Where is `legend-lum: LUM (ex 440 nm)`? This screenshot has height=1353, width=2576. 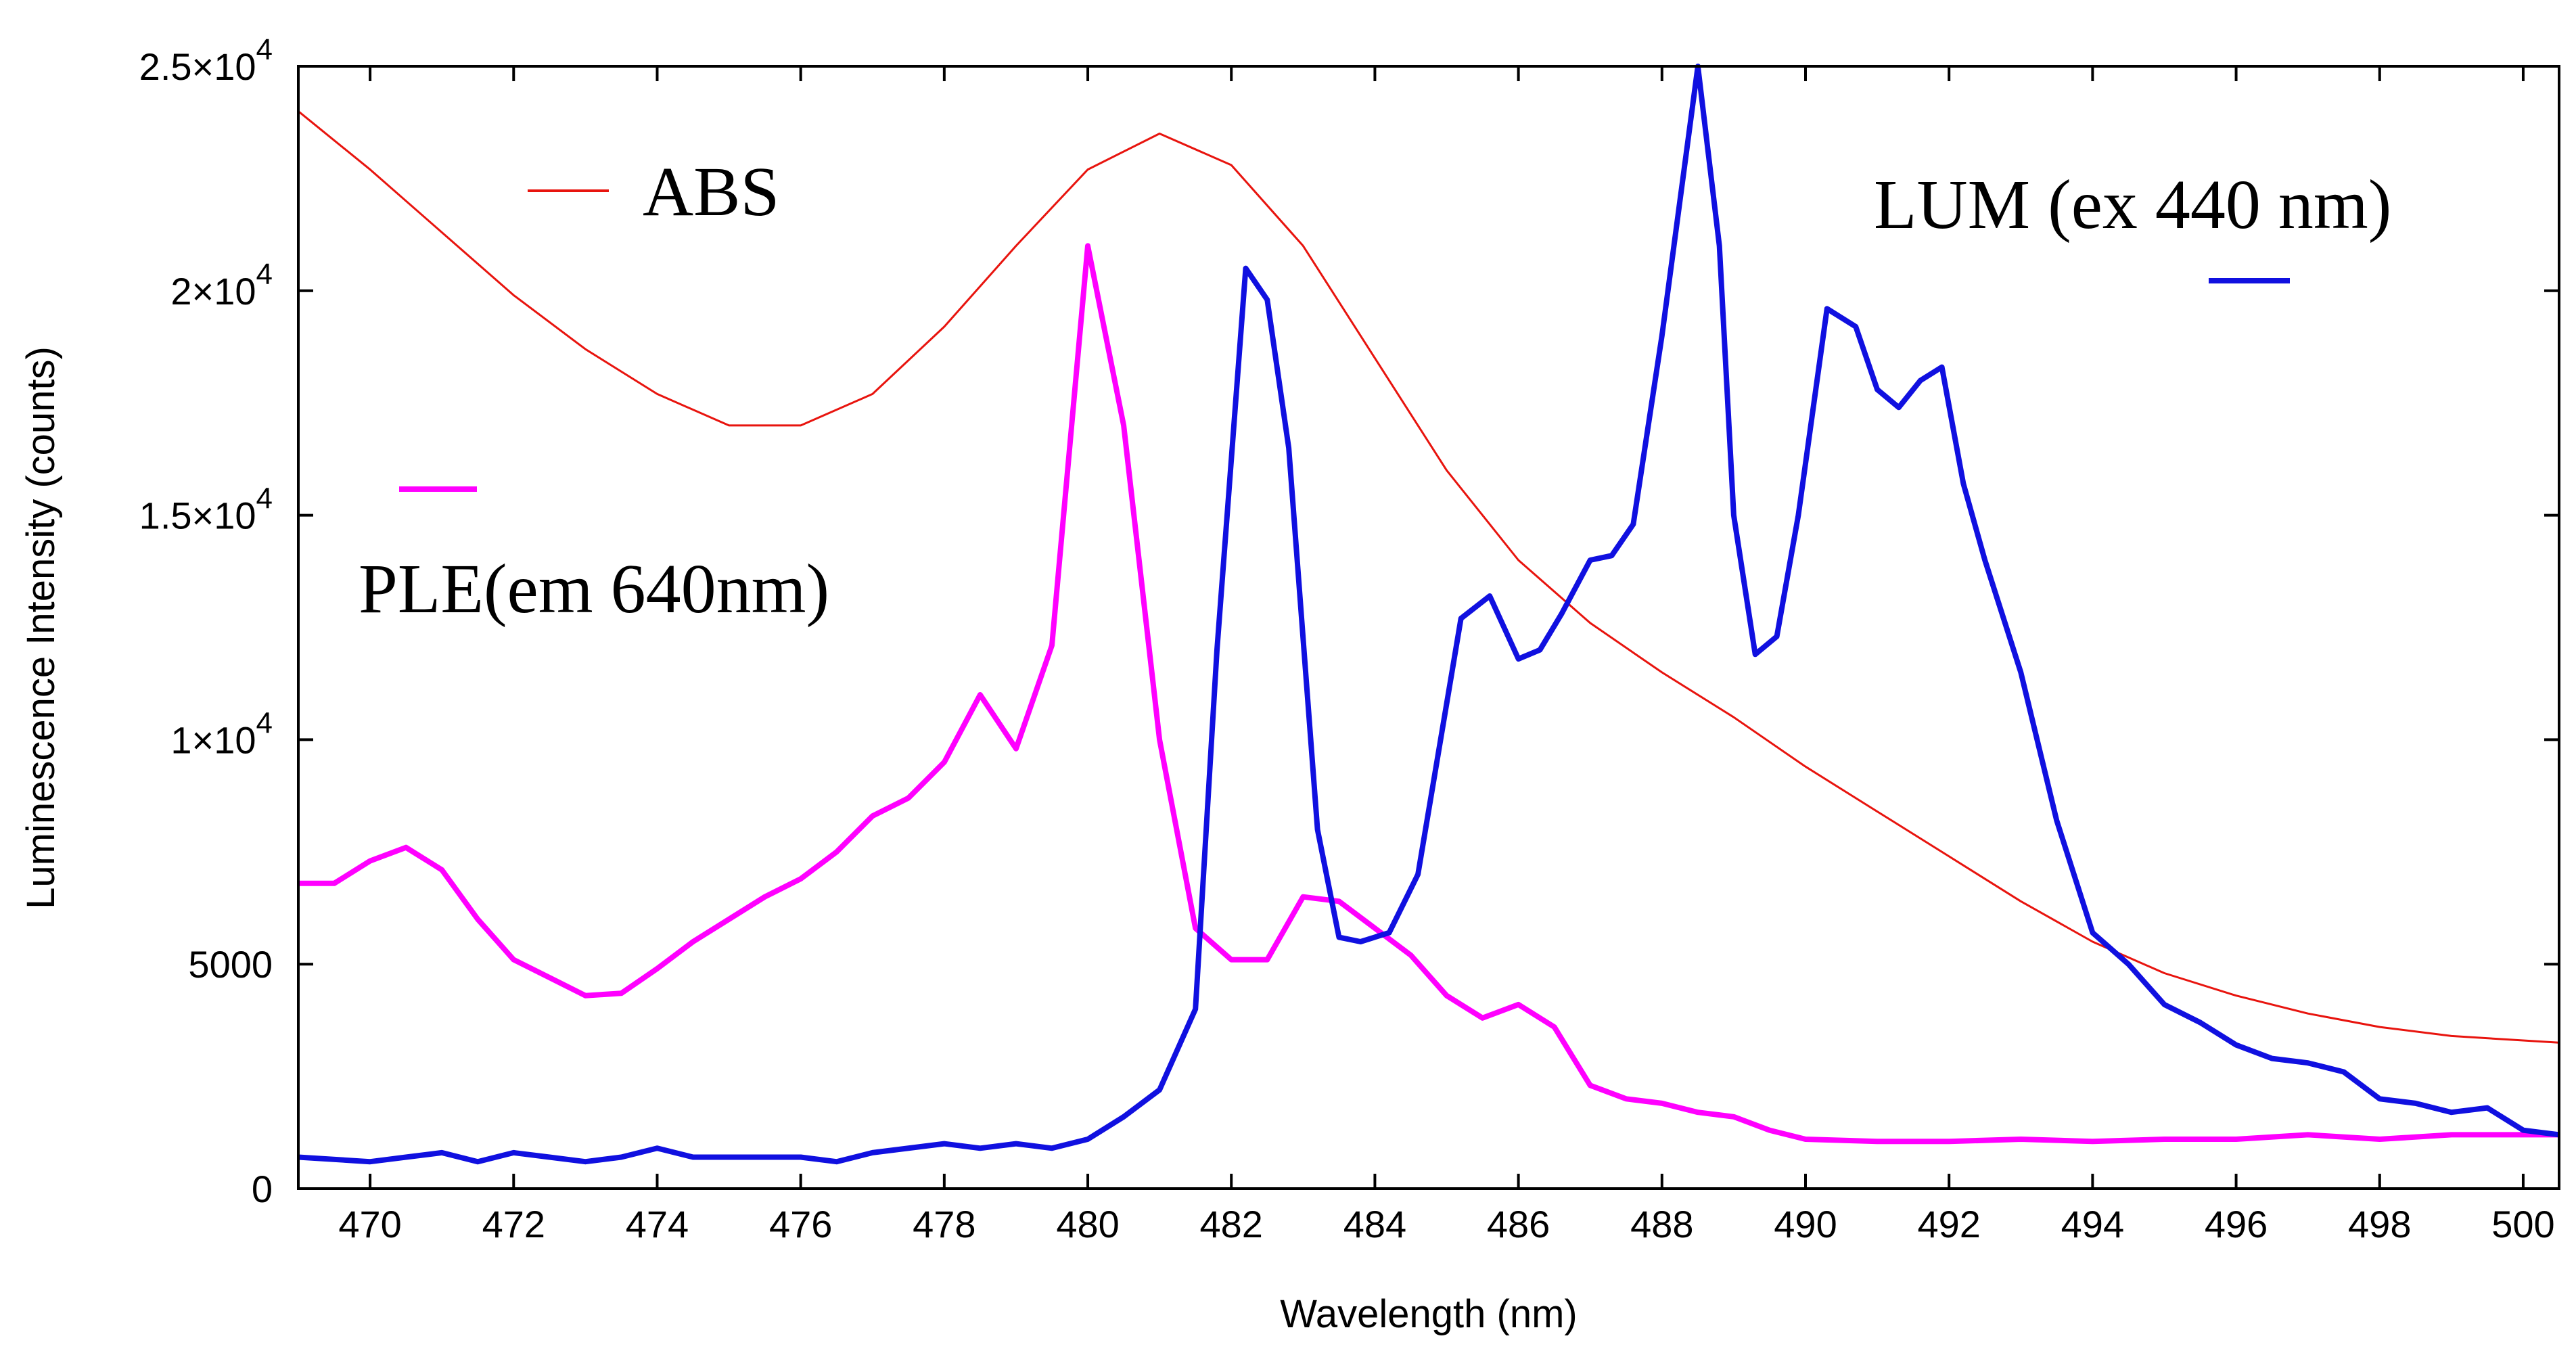
legend-lum: LUM (ex 440 nm) is located at coordinates (2132, 224).